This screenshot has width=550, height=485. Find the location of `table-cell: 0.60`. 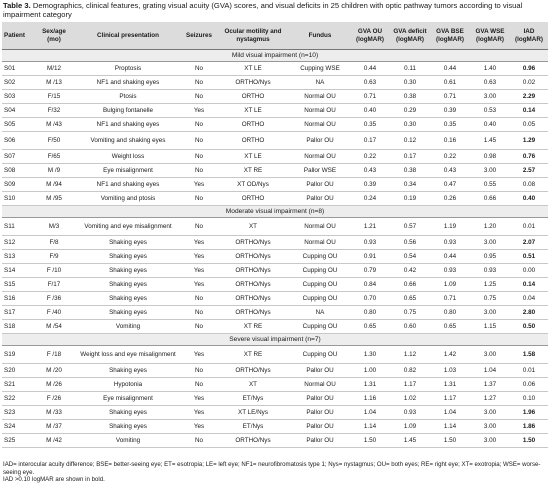

table-cell: 0.60 is located at coordinates (410, 326).